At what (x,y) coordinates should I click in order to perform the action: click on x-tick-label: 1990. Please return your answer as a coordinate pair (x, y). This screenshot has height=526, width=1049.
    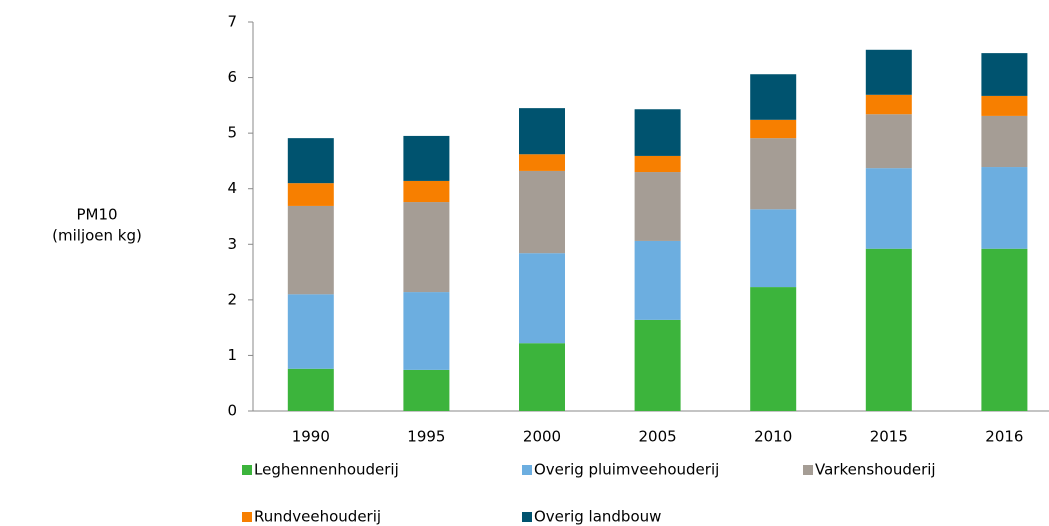
    Looking at the image, I should click on (311, 437).